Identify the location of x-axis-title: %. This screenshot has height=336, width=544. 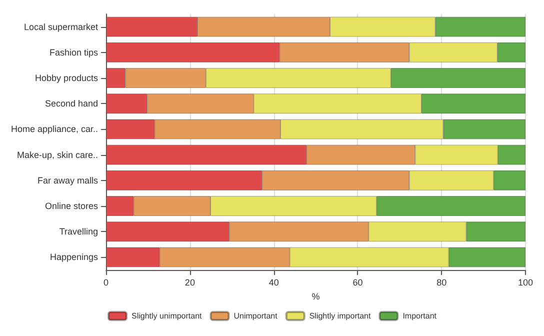
(316, 297).